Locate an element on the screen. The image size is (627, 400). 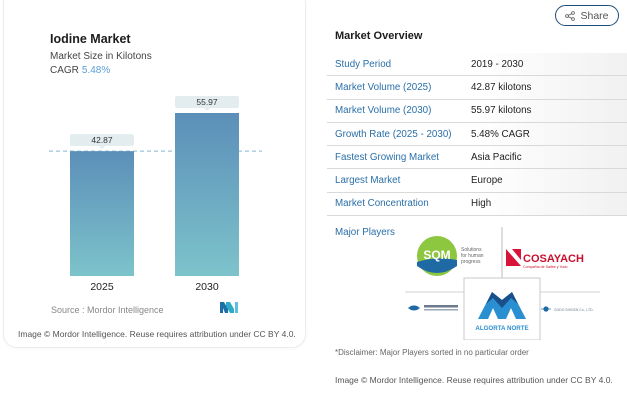
cosayach-logo-text: COSAYACH is located at coordinates (553, 259).